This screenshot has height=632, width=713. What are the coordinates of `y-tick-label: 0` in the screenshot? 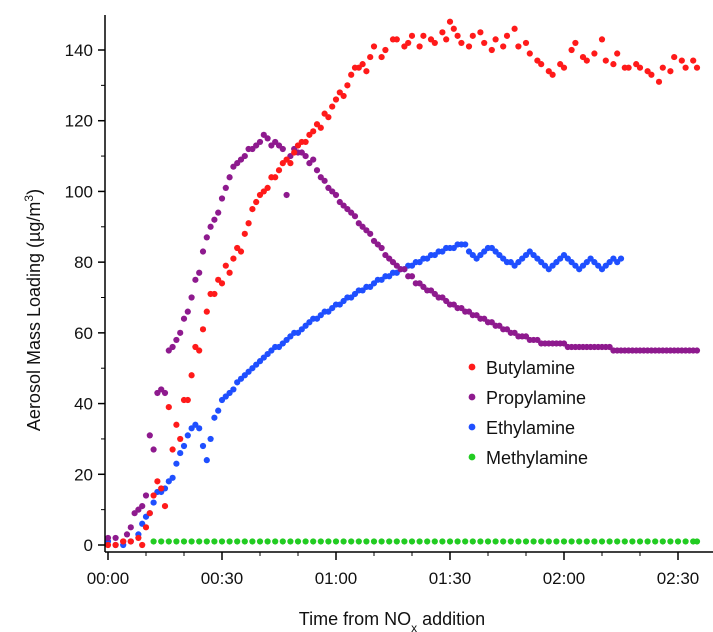 It's located at (88, 545).